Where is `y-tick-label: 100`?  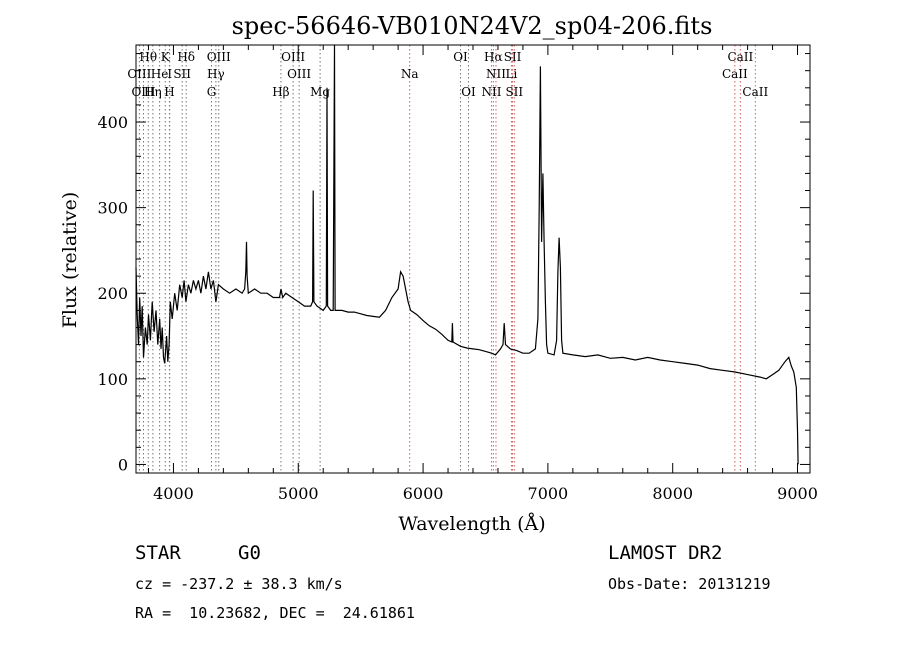
y-tick-label: 100 is located at coordinates (112, 379).